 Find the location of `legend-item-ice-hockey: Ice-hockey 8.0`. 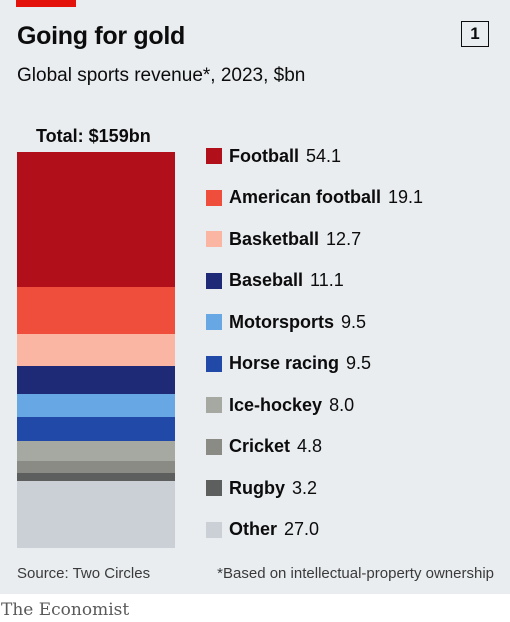

legend-item-ice-hockey: Ice-hockey 8.0 is located at coordinates (280, 405).